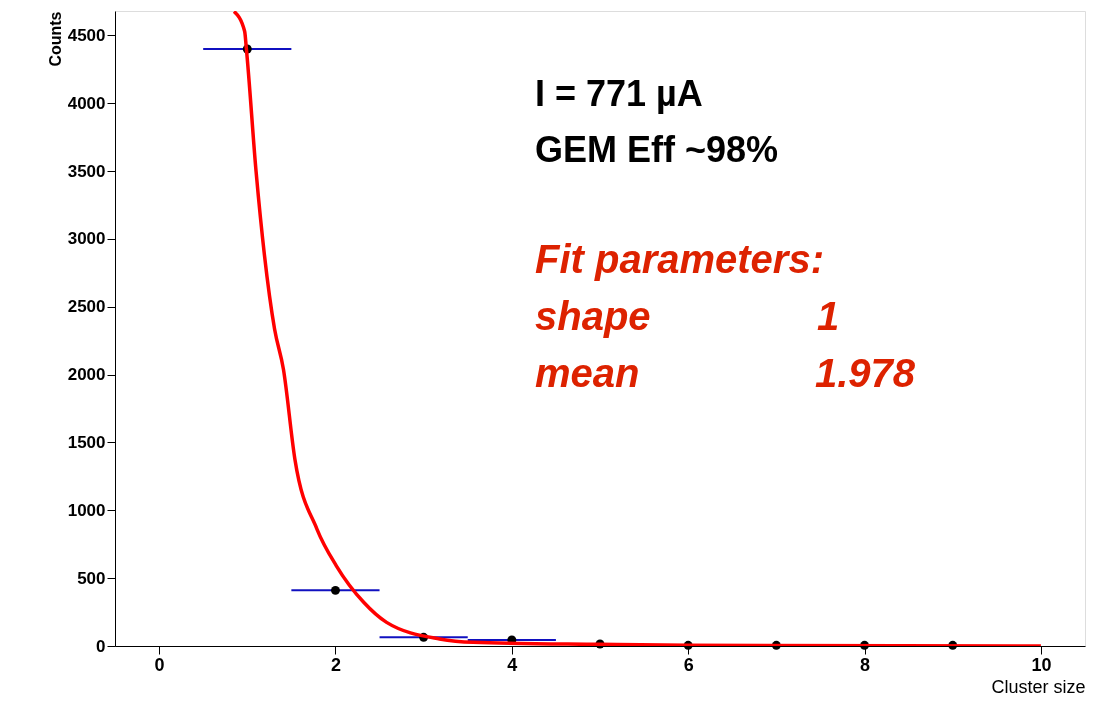 This screenshot has width=1109, height=704. I want to click on y-tick-label: 0, so click(101, 646).